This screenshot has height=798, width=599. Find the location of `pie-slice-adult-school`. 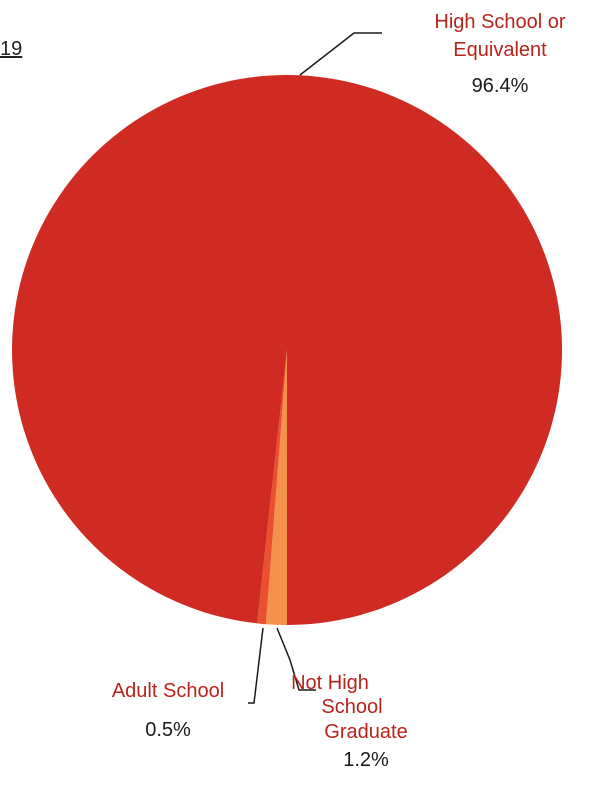

pie-slice-adult-school is located at coordinates (272, 487).